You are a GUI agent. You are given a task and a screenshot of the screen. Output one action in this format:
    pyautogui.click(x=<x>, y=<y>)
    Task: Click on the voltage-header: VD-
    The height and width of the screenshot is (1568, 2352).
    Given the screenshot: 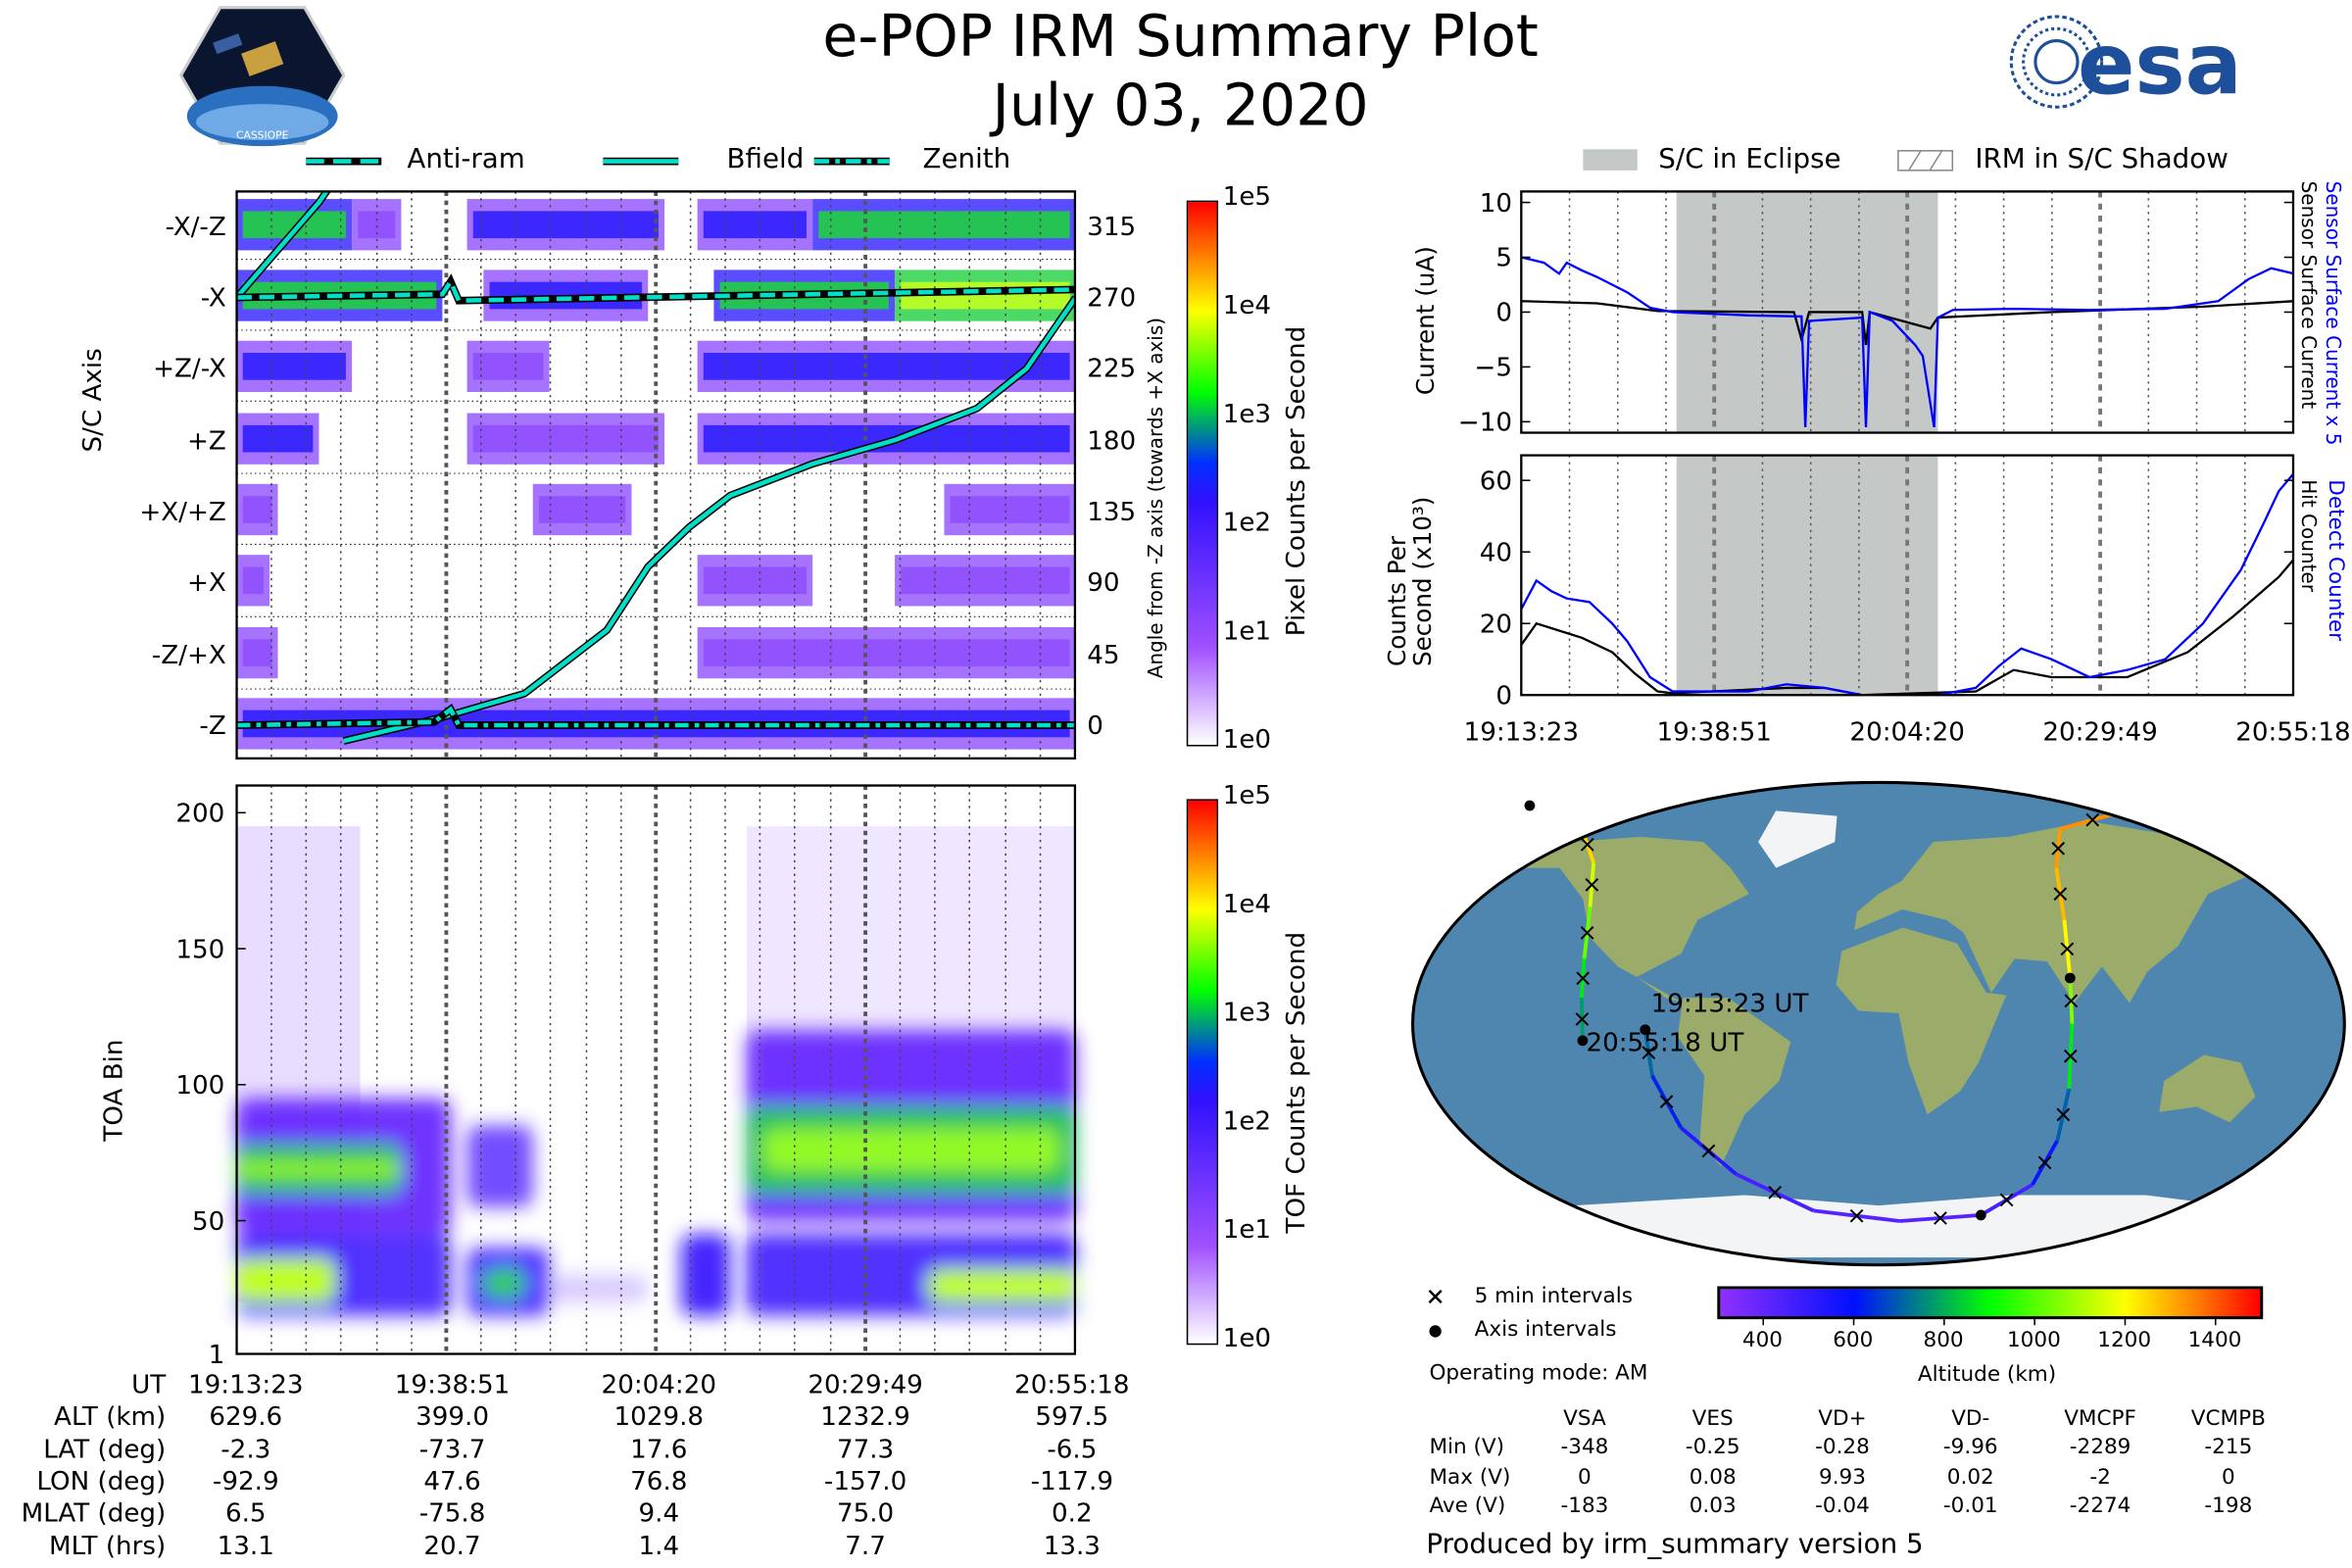 What is the action you would take?
    pyautogui.click(x=1970, y=1418)
    